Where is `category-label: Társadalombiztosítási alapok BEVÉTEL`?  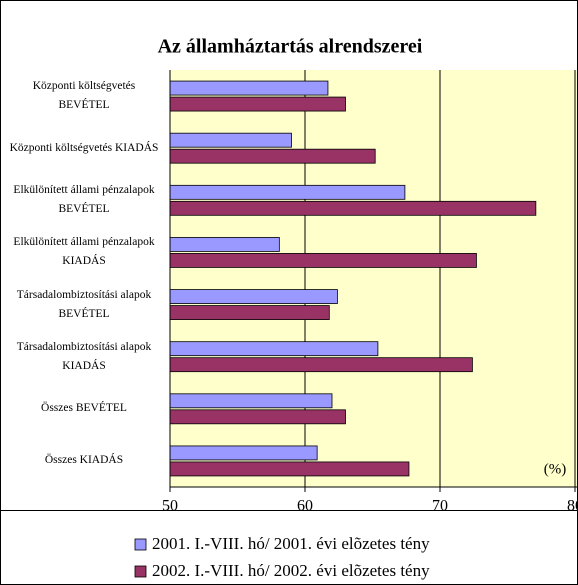 category-label: Társadalombiztosítási alapok BEVÉTEL is located at coordinates (84, 305).